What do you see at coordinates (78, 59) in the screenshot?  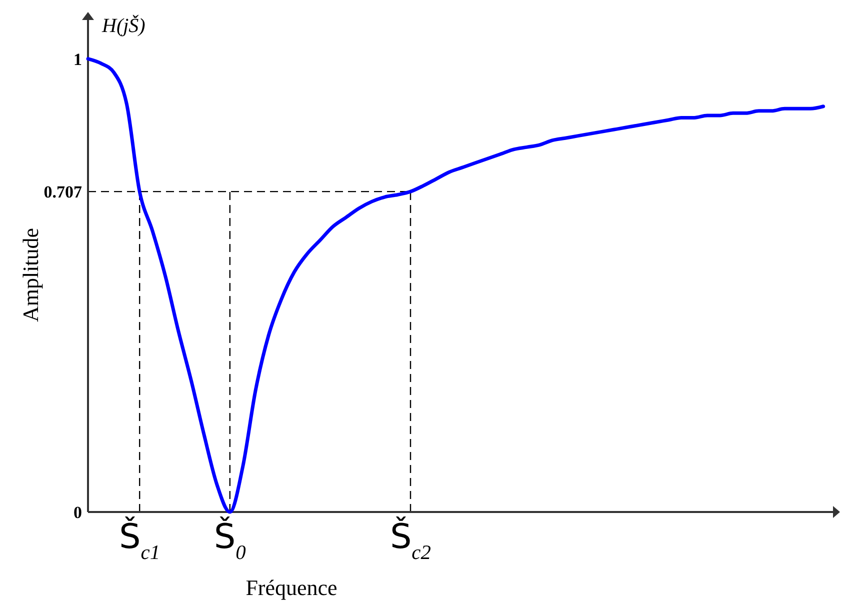 I see `y-tick-label: 1` at bounding box center [78, 59].